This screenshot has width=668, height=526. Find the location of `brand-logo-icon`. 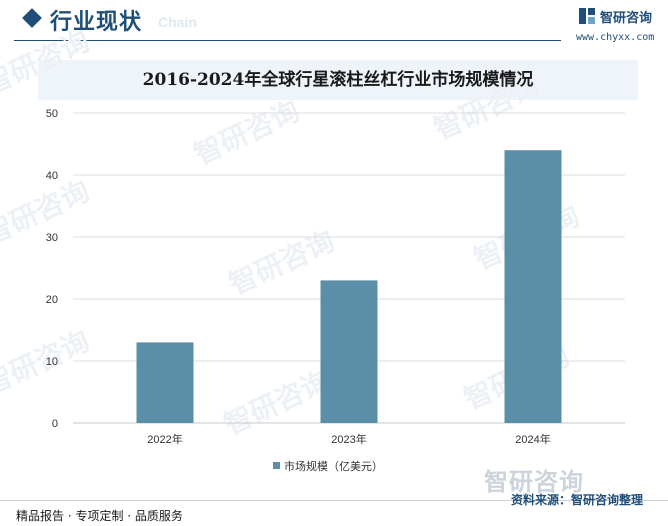

brand-logo-icon is located at coordinates (587, 16).